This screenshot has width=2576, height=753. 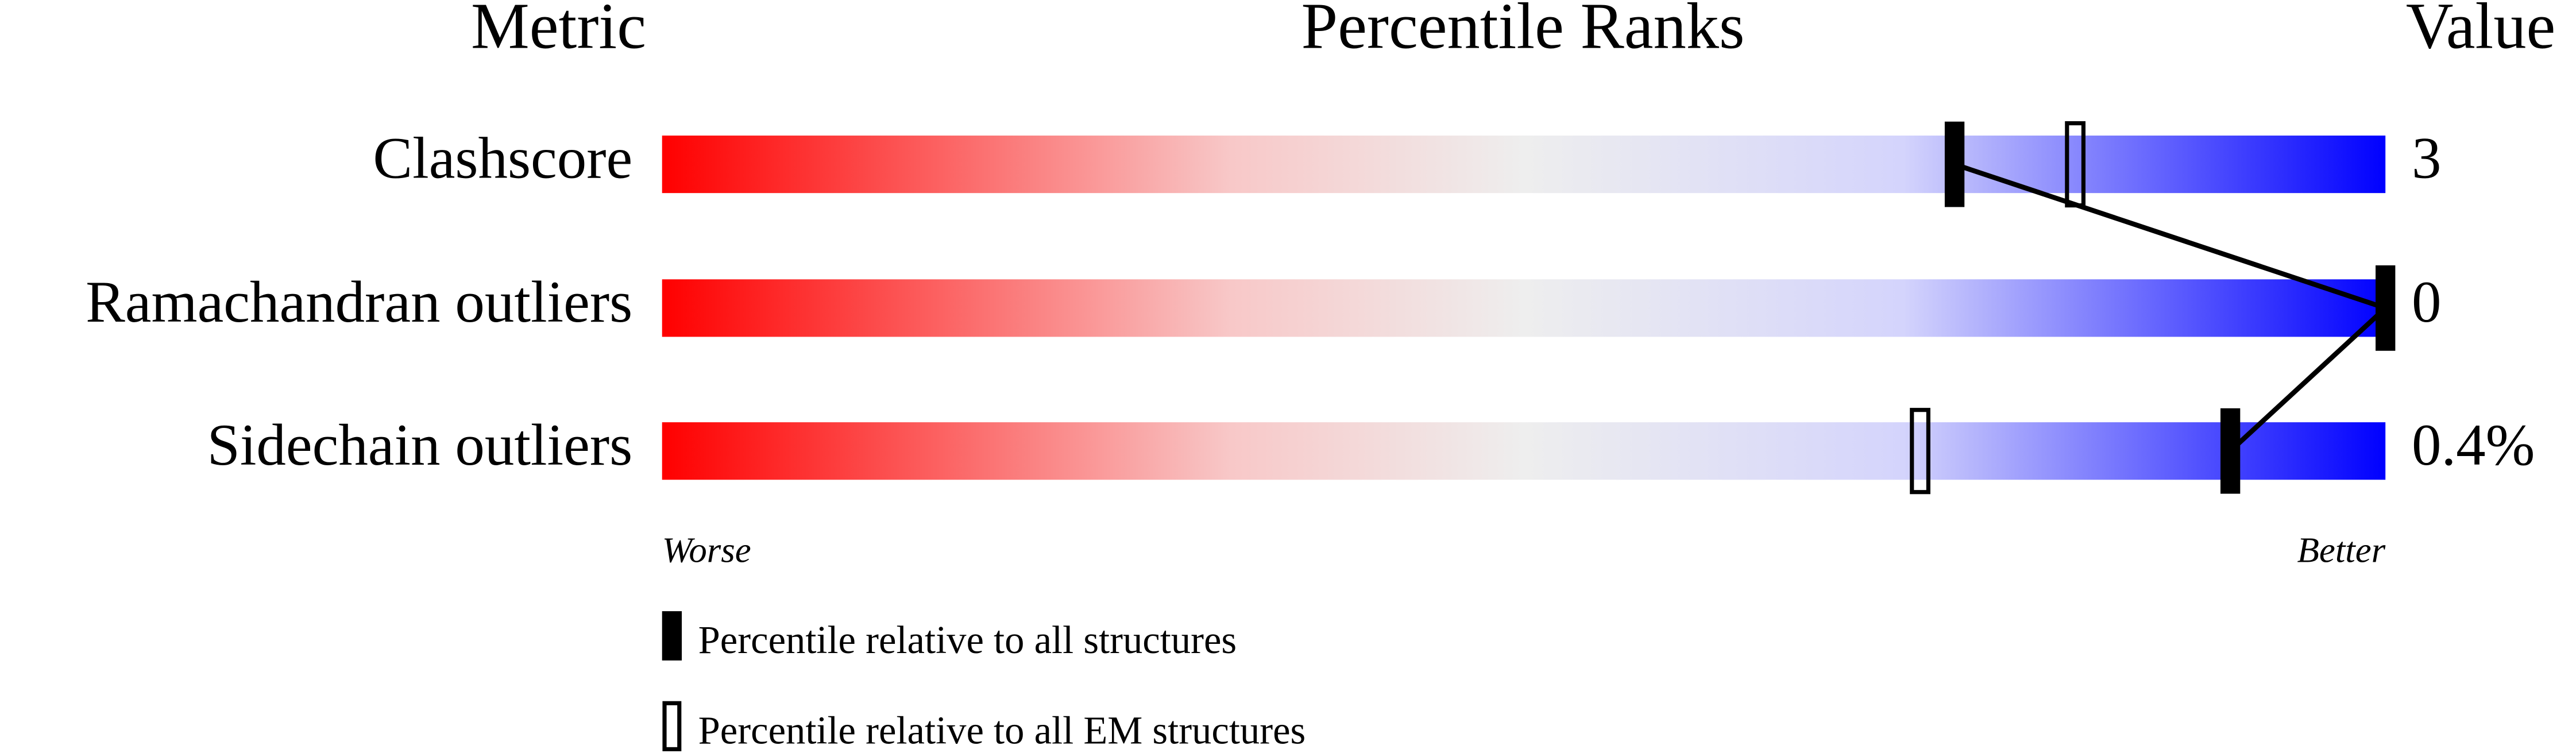 I want to click on metric-value: 0.4%, so click(x=2473, y=445).